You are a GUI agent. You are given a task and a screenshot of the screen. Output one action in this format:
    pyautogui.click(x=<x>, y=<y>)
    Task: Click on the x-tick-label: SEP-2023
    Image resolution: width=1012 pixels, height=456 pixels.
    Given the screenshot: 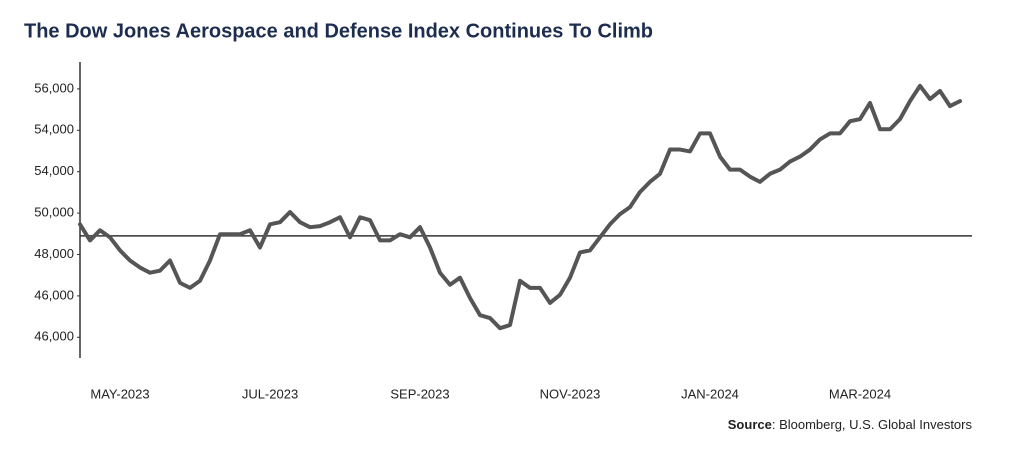 What is the action you would take?
    pyautogui.click(x=419, y=393)
    